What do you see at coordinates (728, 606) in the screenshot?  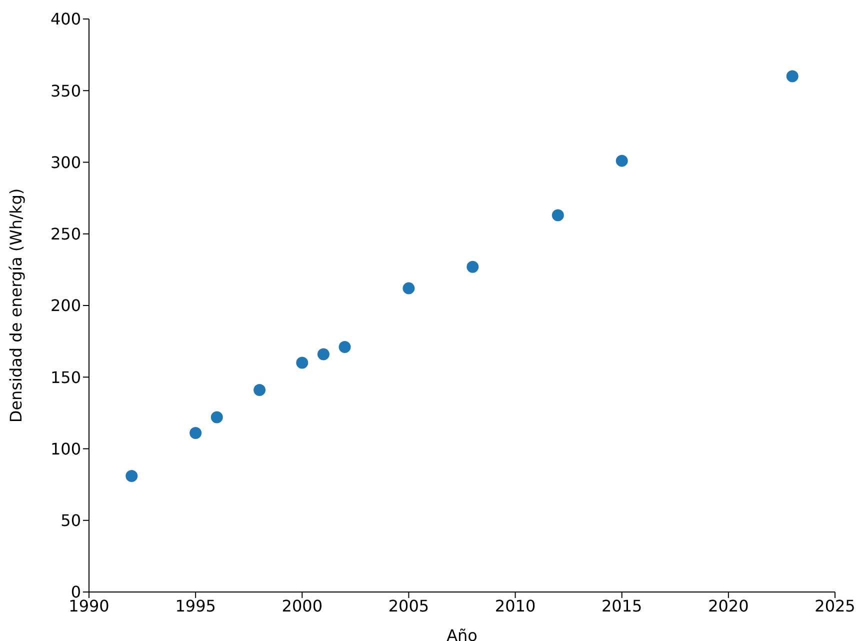 I see `x-tick-label: 2020` at bounding box center [728, 606].